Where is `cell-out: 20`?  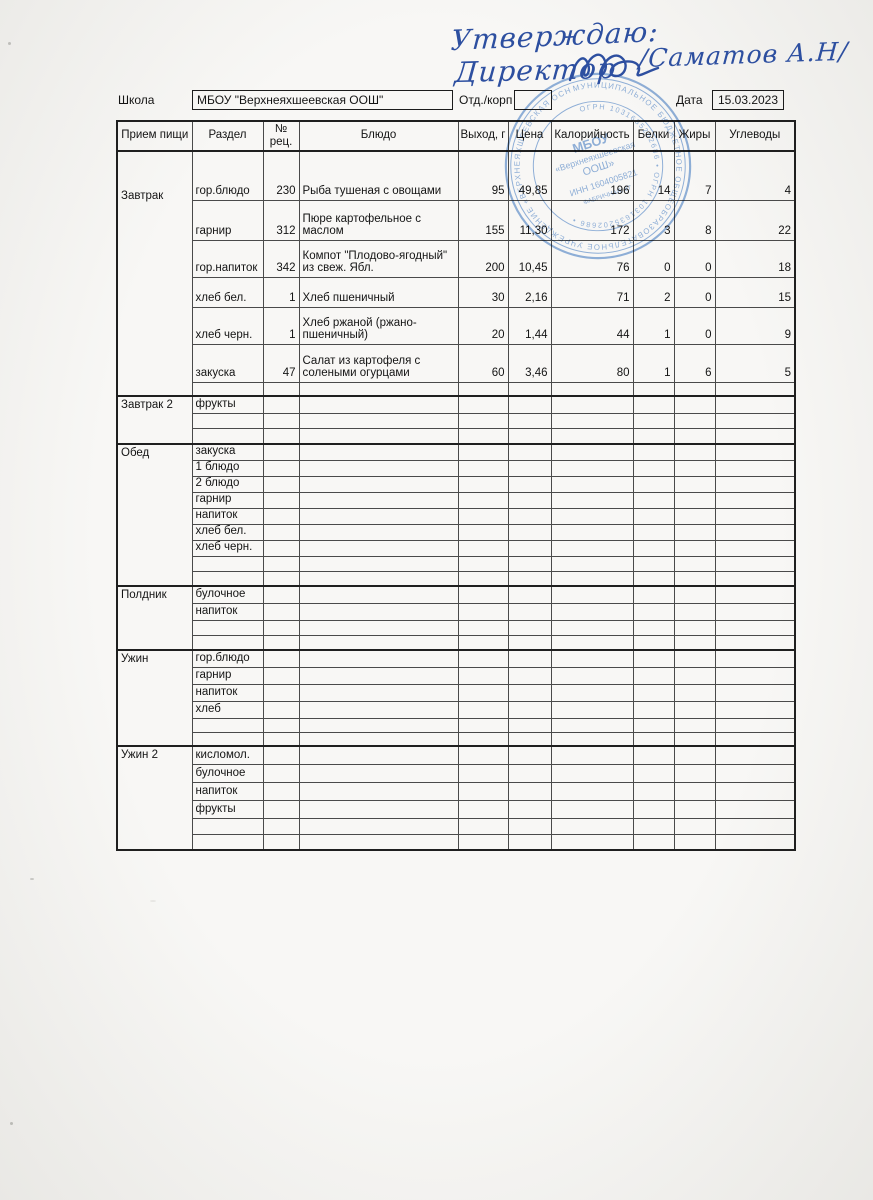
cell-out: 20 is located at coordinates (483, 326).